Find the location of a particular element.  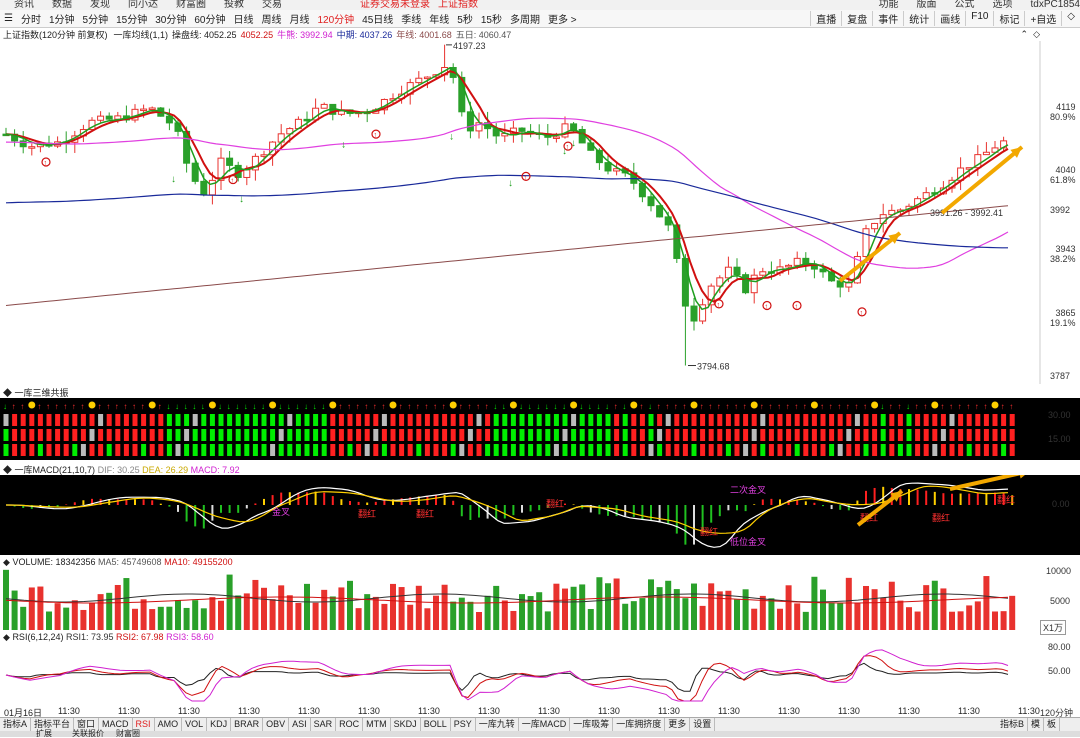

period-tab-13: 5秒 is located at coordinates (465, 20).